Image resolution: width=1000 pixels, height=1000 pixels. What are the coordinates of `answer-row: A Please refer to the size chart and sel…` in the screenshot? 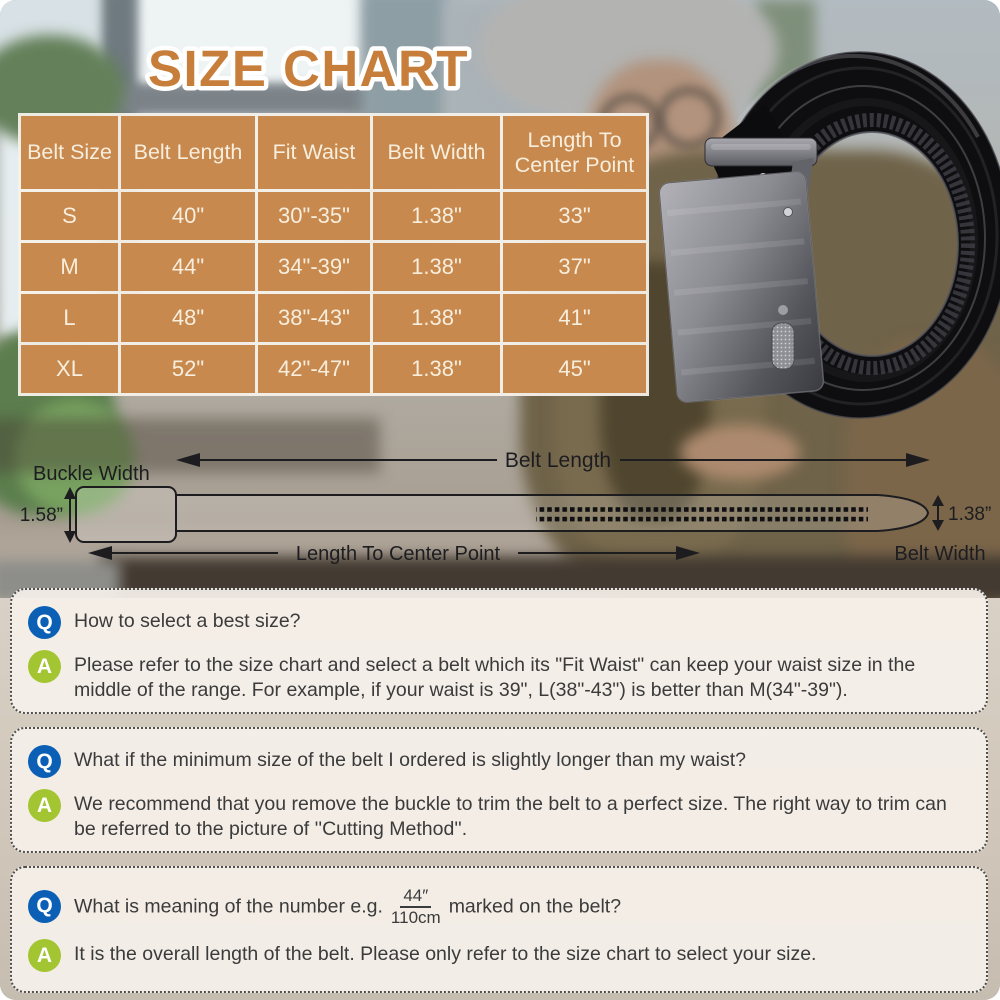 It's located at (499, 676).